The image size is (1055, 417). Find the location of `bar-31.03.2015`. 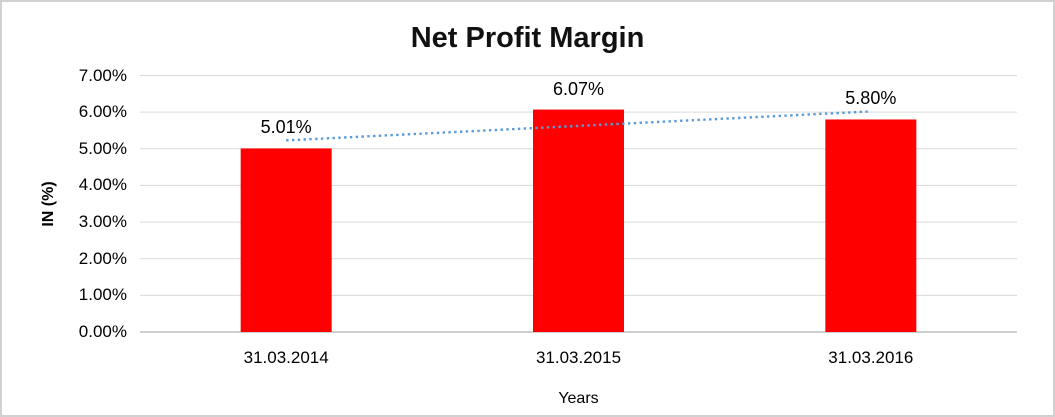

bar-31.03.2015 is located at coordinates (578, 221).